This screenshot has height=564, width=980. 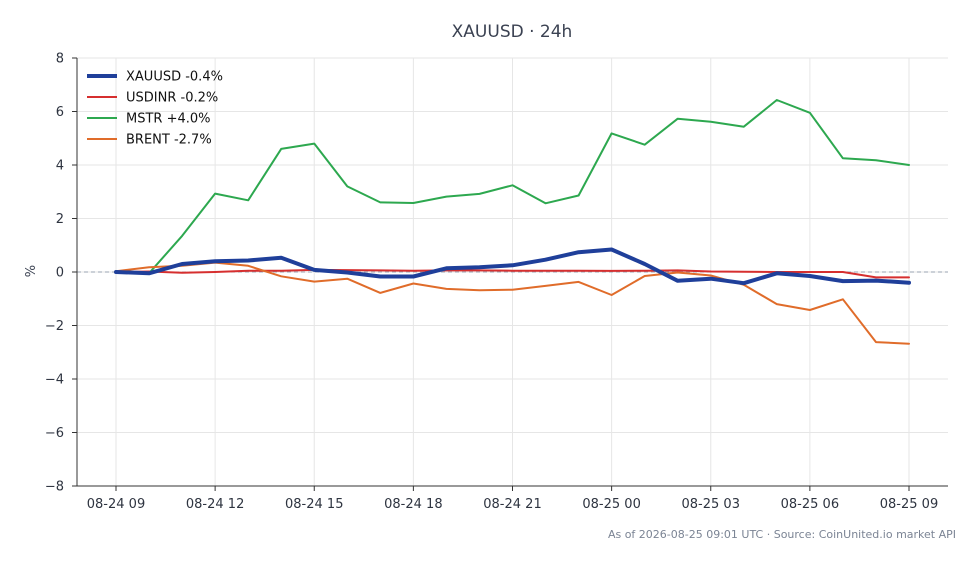 I want to click on y-tick-label: 6, so click(x=60, y=112).